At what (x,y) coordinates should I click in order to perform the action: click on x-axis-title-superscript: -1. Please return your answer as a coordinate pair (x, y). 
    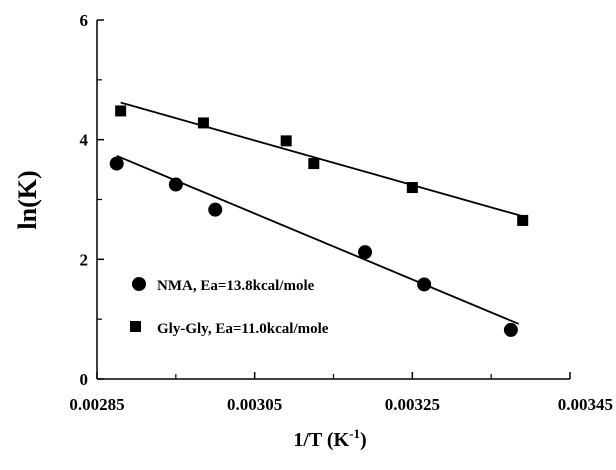
    Looking at the image, I should click on (354, 433).